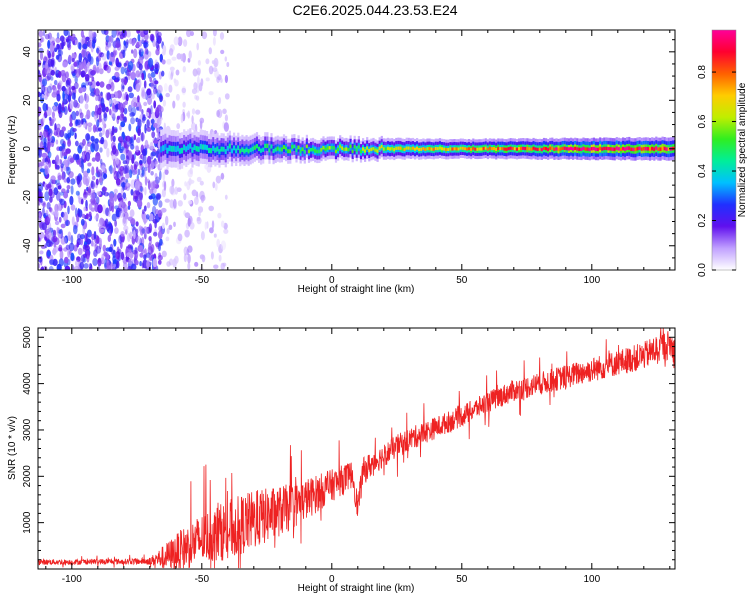 The height and width of the screenshot is (600, 750). Describe the element at coordinates (591, 280) in the screenshot. I see `heatmap-x-tick-label: 100` at that location.